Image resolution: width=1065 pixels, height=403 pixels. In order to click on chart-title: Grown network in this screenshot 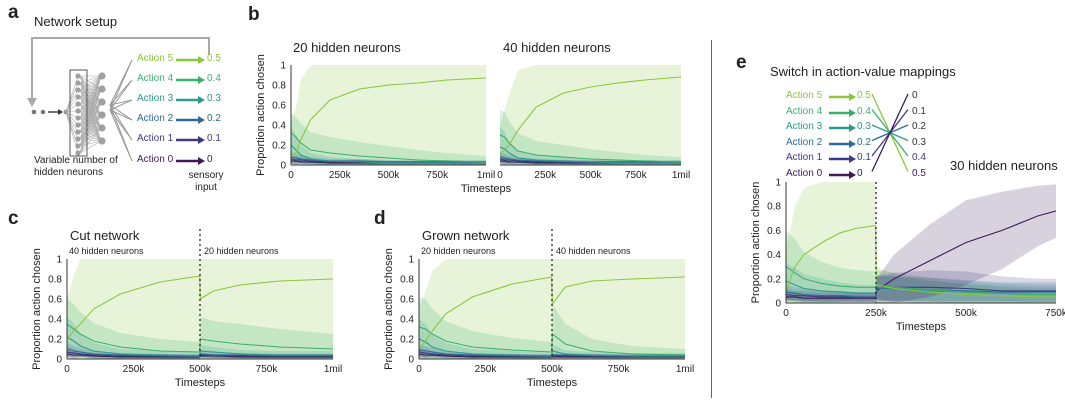, I will do `click(466, 235)`.